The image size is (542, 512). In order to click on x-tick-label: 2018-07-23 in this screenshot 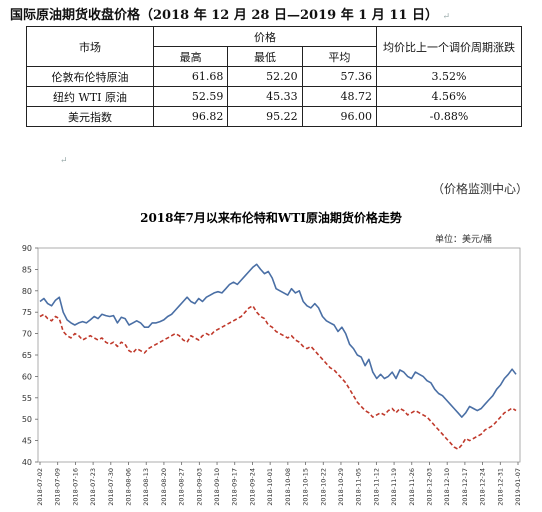, I will do `click(93, 487)`.